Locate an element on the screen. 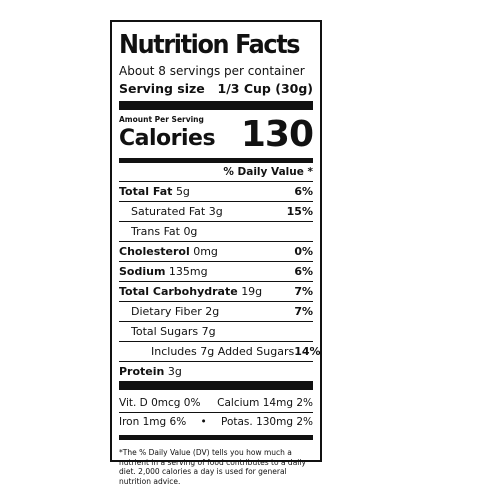 The image size is (480, 486). iron: Iron 1mg 6% is located at coordinates (153, 422).